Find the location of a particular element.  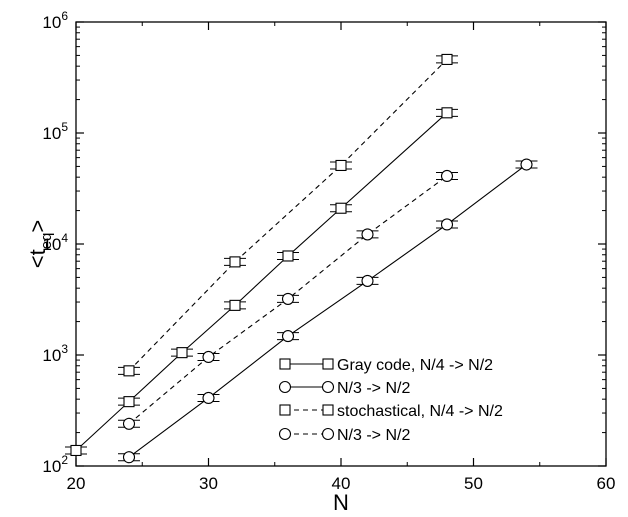

x-tick-label: 50 is located at coordinates (473, 483).